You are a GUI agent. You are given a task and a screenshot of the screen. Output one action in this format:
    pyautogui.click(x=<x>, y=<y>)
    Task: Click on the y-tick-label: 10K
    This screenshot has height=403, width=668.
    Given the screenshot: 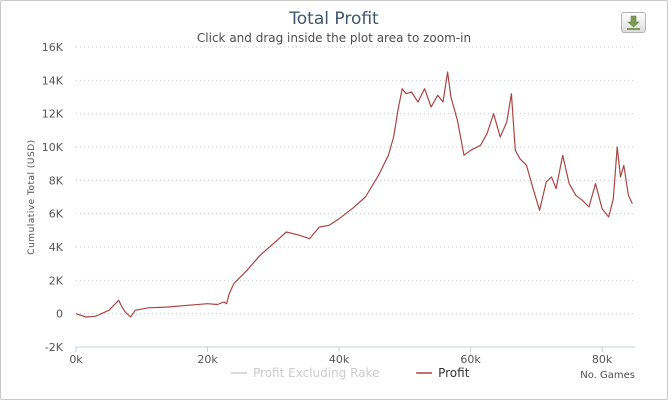 What is the action you would take?
    pyautogui.click(x=53, y=147)
    